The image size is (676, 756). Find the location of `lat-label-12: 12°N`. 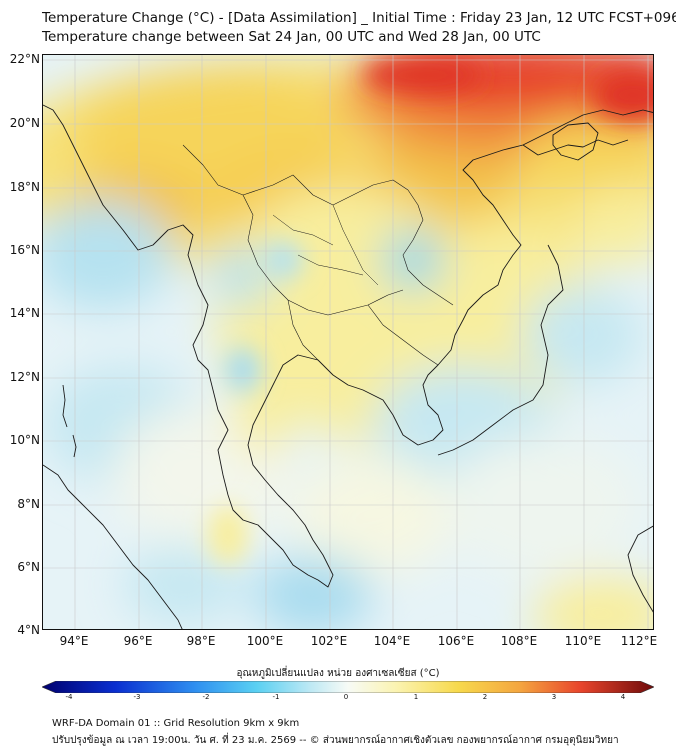

lat-label-12: 12°N is located at coordinates (24, 377).